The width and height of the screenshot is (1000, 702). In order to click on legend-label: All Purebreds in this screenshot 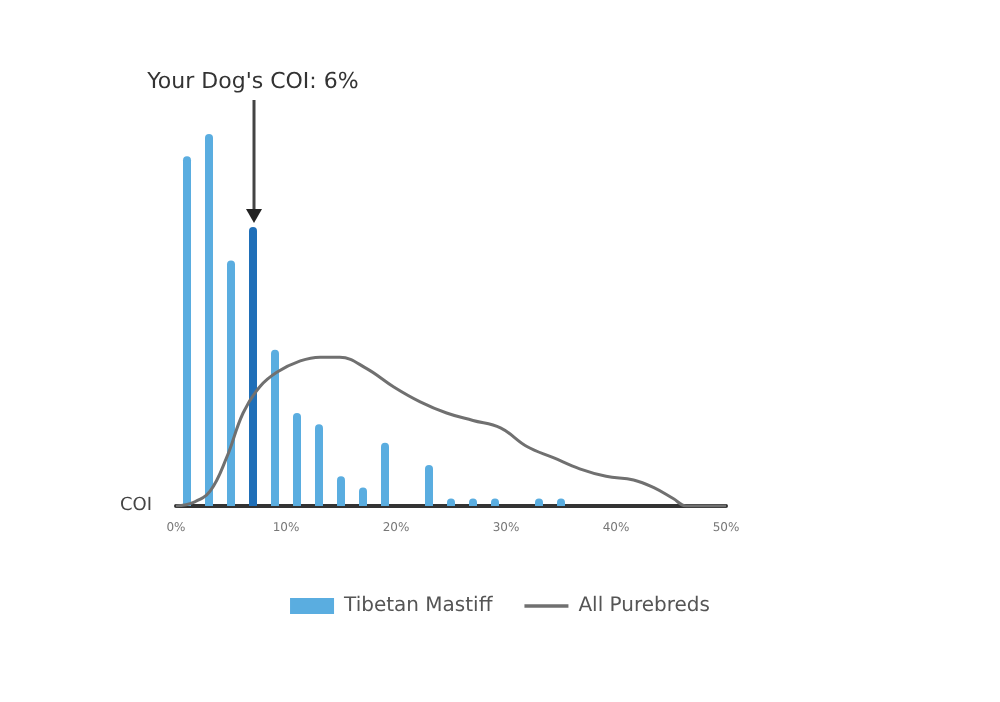, I will do `click(644, 606)`.